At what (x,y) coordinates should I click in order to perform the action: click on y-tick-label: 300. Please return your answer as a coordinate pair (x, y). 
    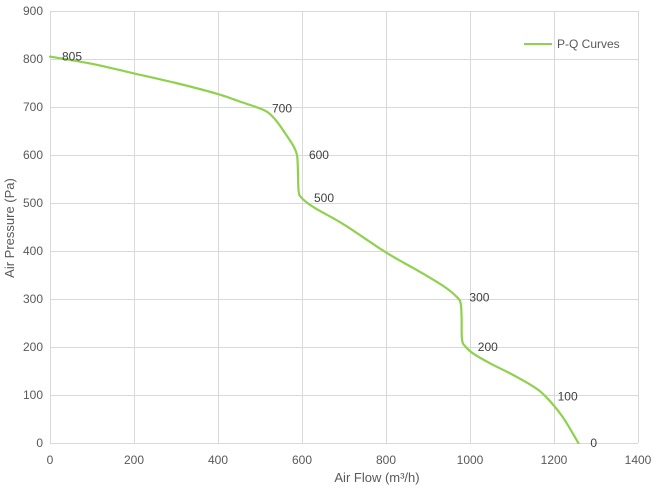
    Looking at the image, I should click on (33, 299).